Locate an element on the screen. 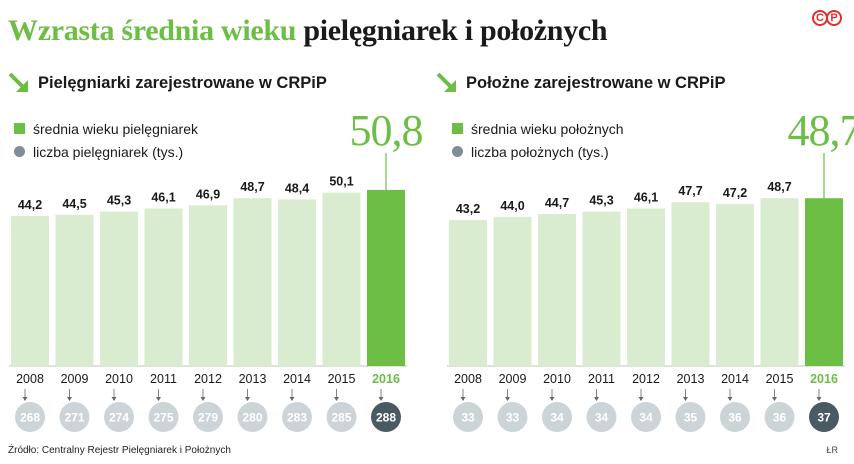 This screenshot has height=464, width=854. legend-item-age: średnia wieku położnych is located at coordinates (538, 128).